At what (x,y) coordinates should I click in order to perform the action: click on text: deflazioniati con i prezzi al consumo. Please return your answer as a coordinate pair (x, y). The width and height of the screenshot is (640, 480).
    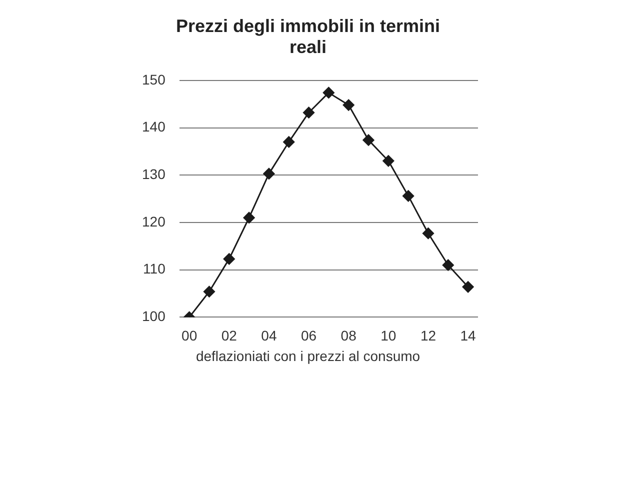
    Looking at the image, I should click on (308, 356).